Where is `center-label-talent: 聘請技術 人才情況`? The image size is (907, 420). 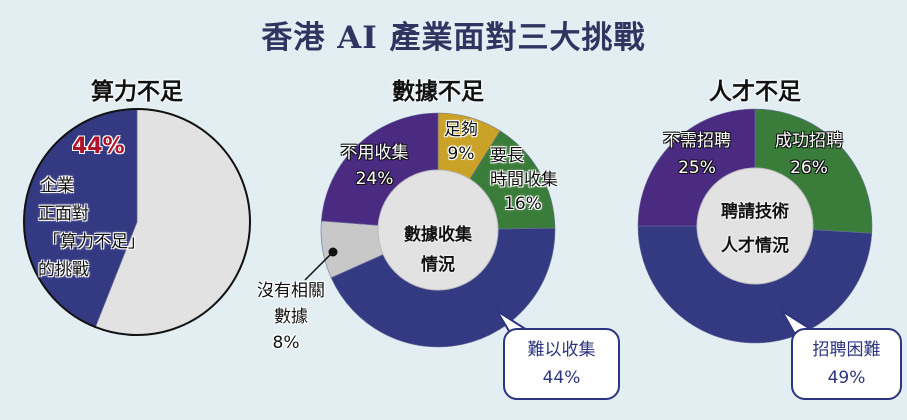
center-label-talent: 聘請技術 人才情況 is located at coordinates (755, 229).